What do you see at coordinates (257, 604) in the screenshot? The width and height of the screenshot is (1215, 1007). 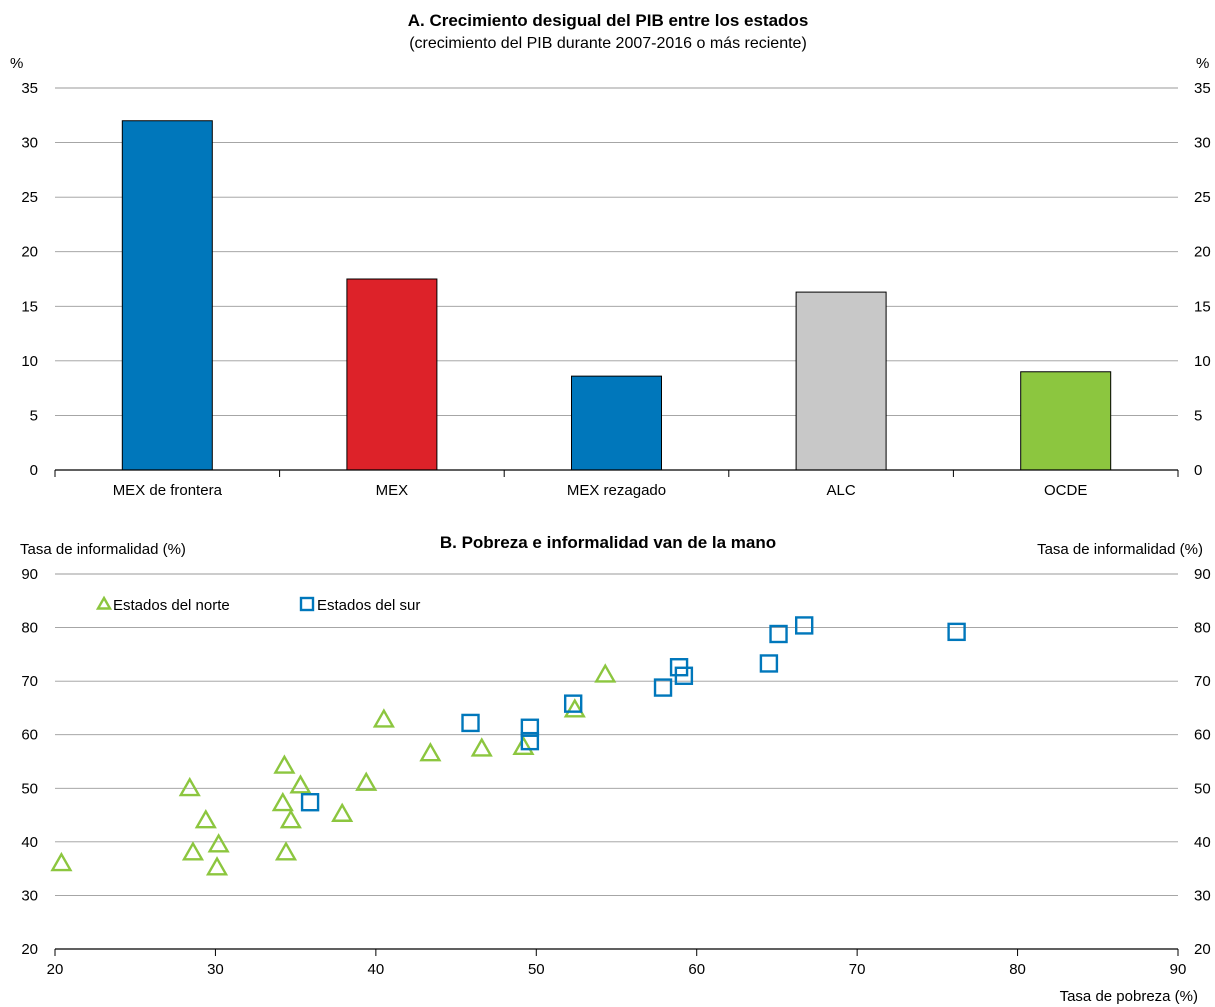 I see `panel-b-legend: Estados del norte Estados del sur` at bounding box center [257, 604].